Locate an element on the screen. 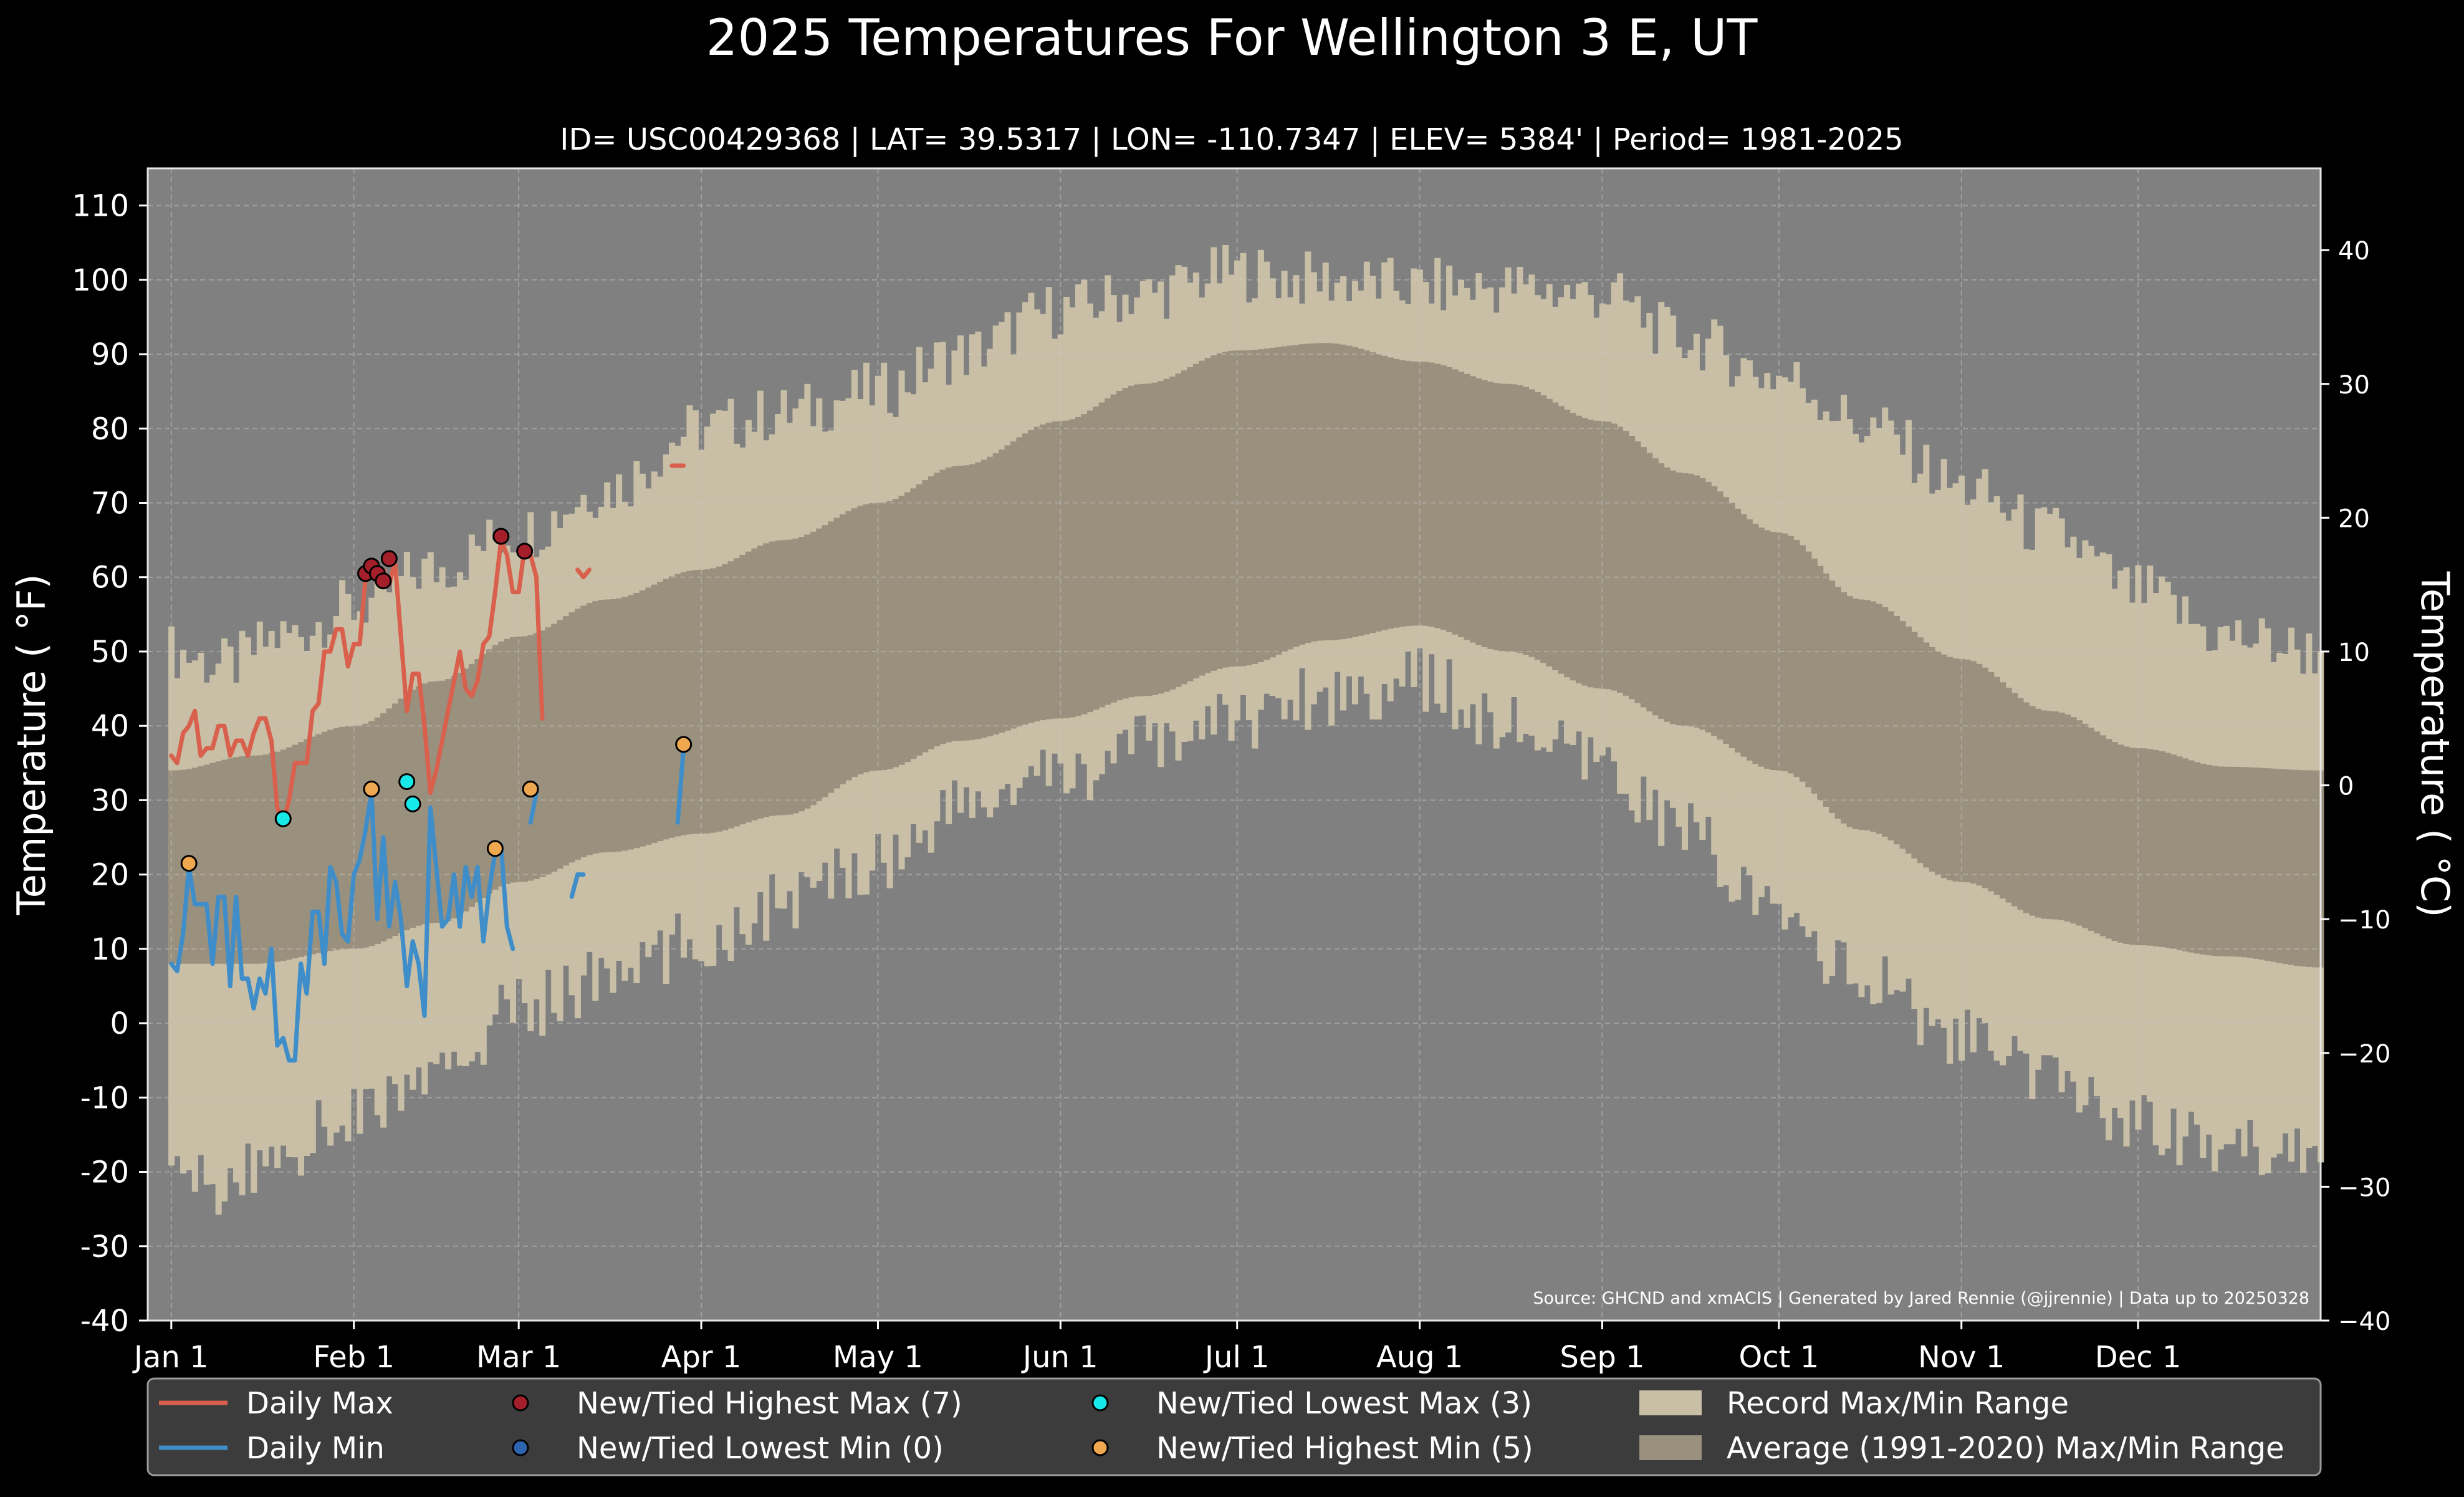 This screenshot has height=1497, width=2464. y-tick-label: -40 is located at coordinates (105, 1321).